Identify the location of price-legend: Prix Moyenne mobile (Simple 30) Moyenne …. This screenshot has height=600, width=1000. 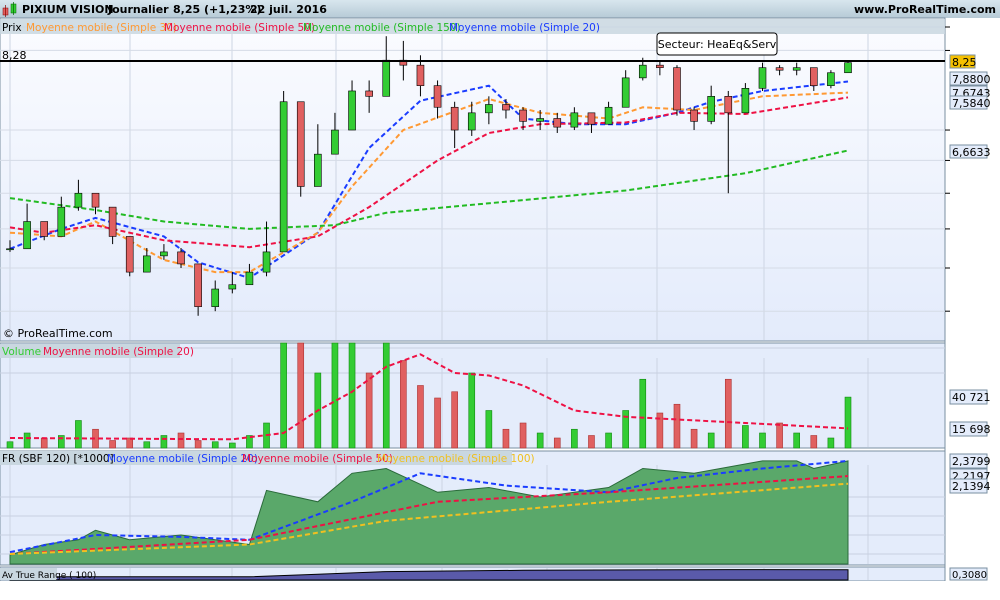
(472, 26).